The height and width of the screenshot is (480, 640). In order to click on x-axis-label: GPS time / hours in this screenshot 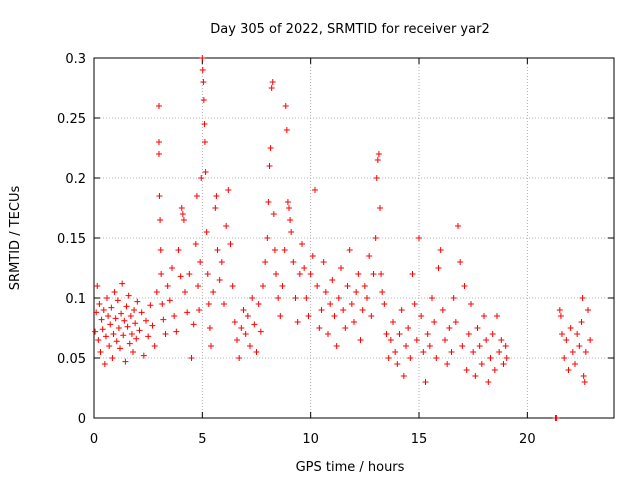, I will do `click(350, 467)`.